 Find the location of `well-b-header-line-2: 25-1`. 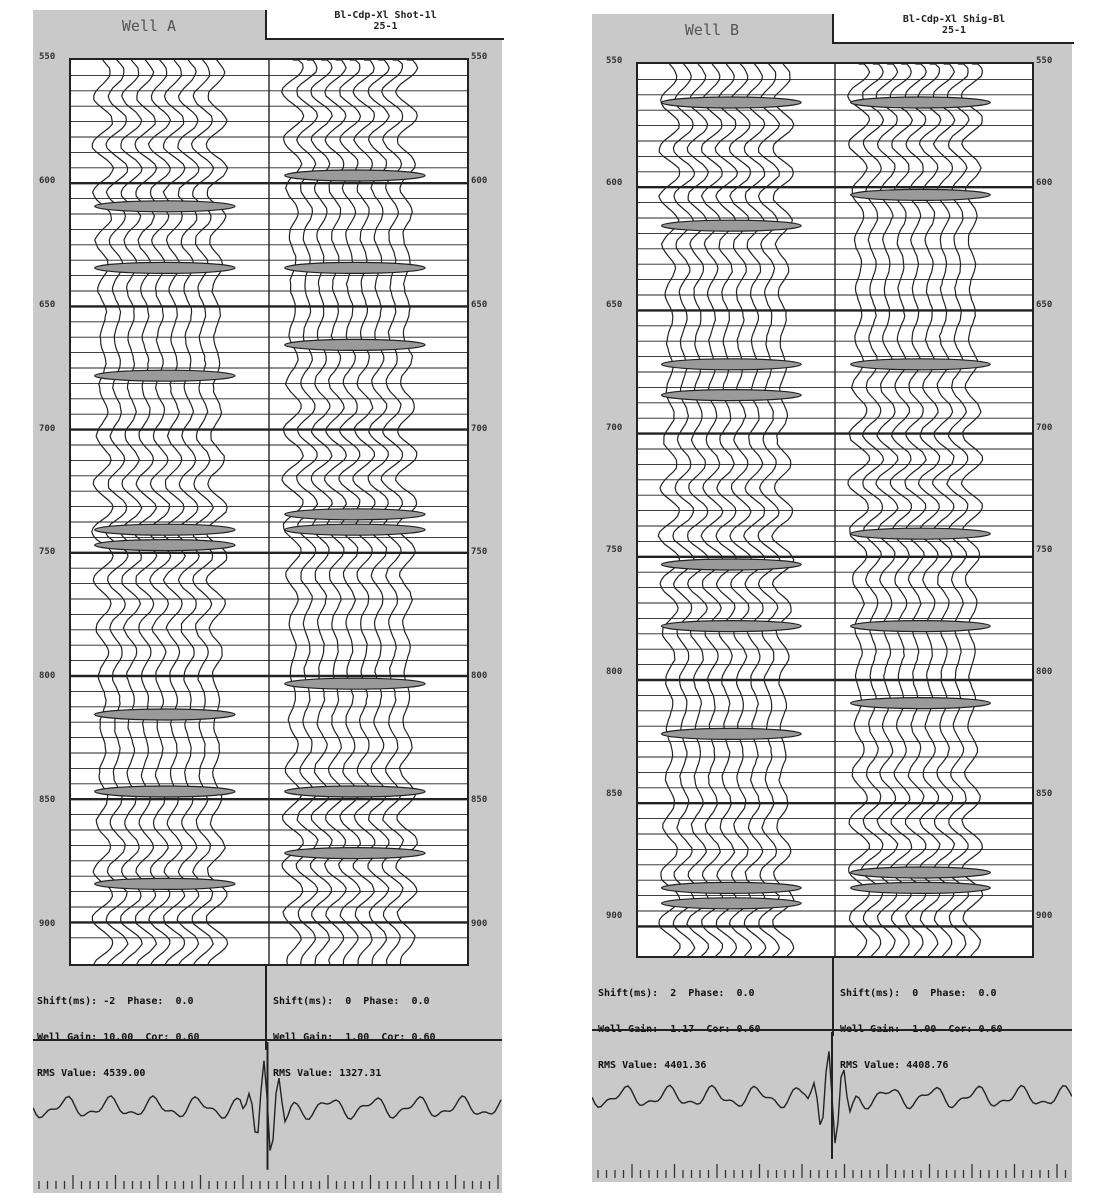

well-b-header-line-2: 25-1 is located at coordinates (954, 30).